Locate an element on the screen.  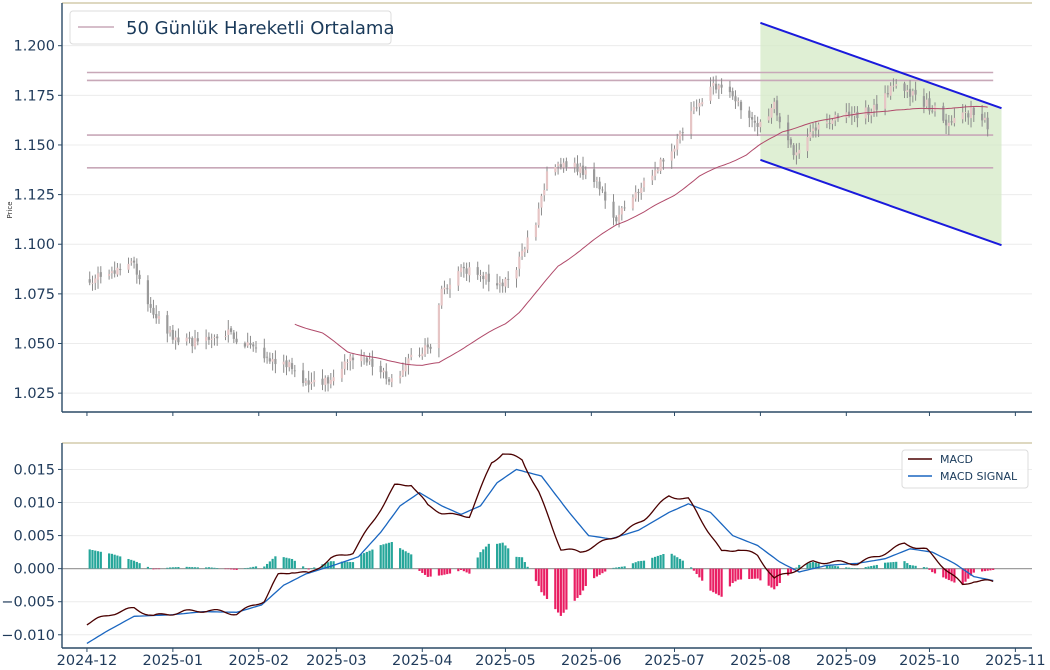
legend-macd-signal-label: MACD SIGNAL is located at coordinates (979, 476).